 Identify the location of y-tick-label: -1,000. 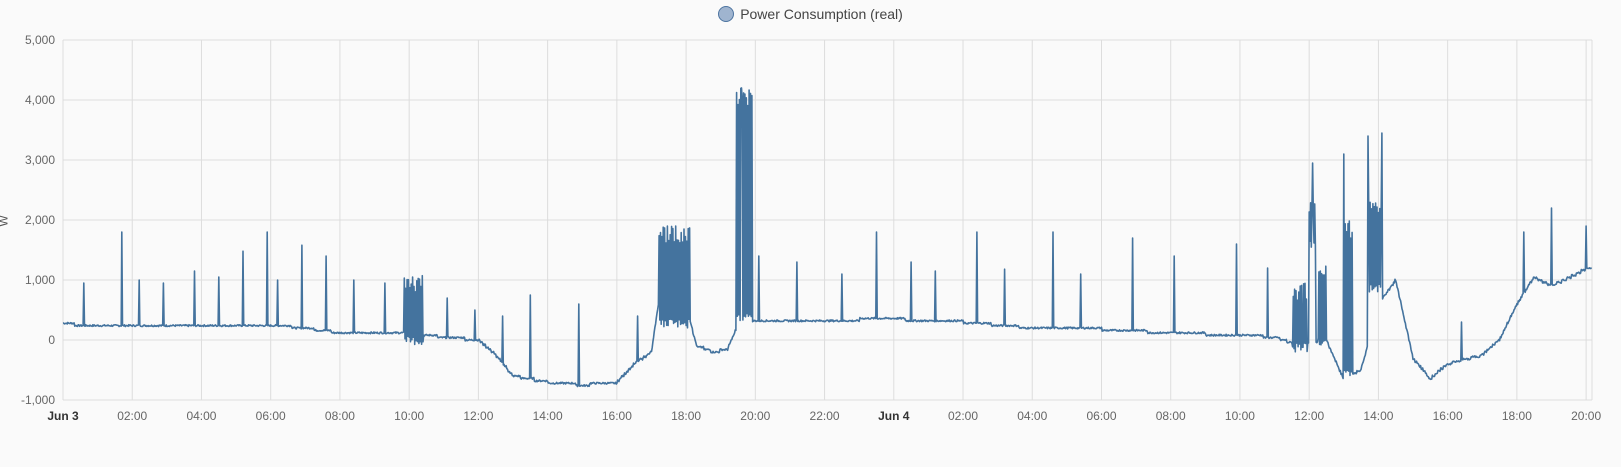
(38, 400).